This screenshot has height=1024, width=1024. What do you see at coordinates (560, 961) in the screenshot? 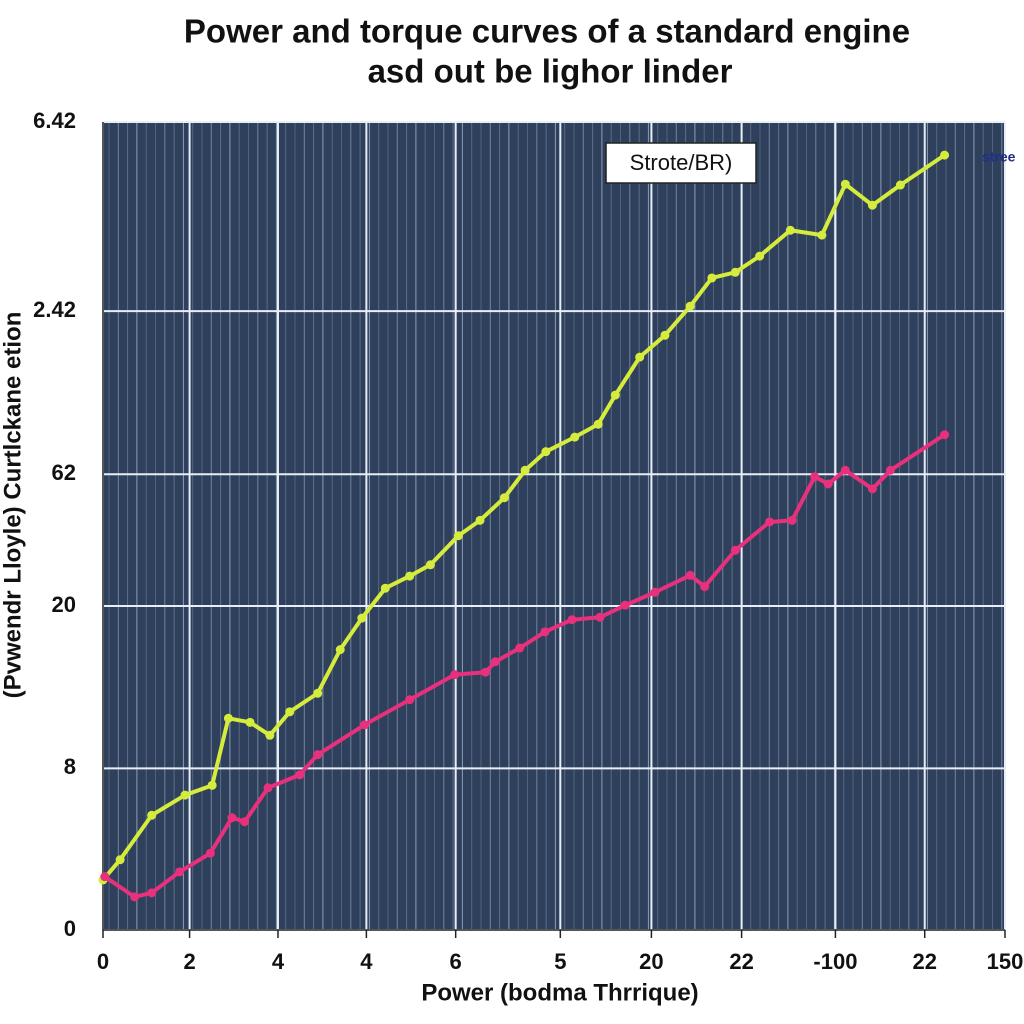
I see `x-tick-label: 5` at bounding box center [560, 961].